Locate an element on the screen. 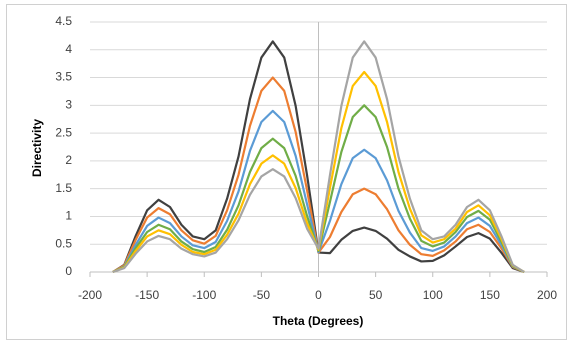 This screenshot has height=350, width=573. x-tick-label: -200 is located at coordinates (90, 295).